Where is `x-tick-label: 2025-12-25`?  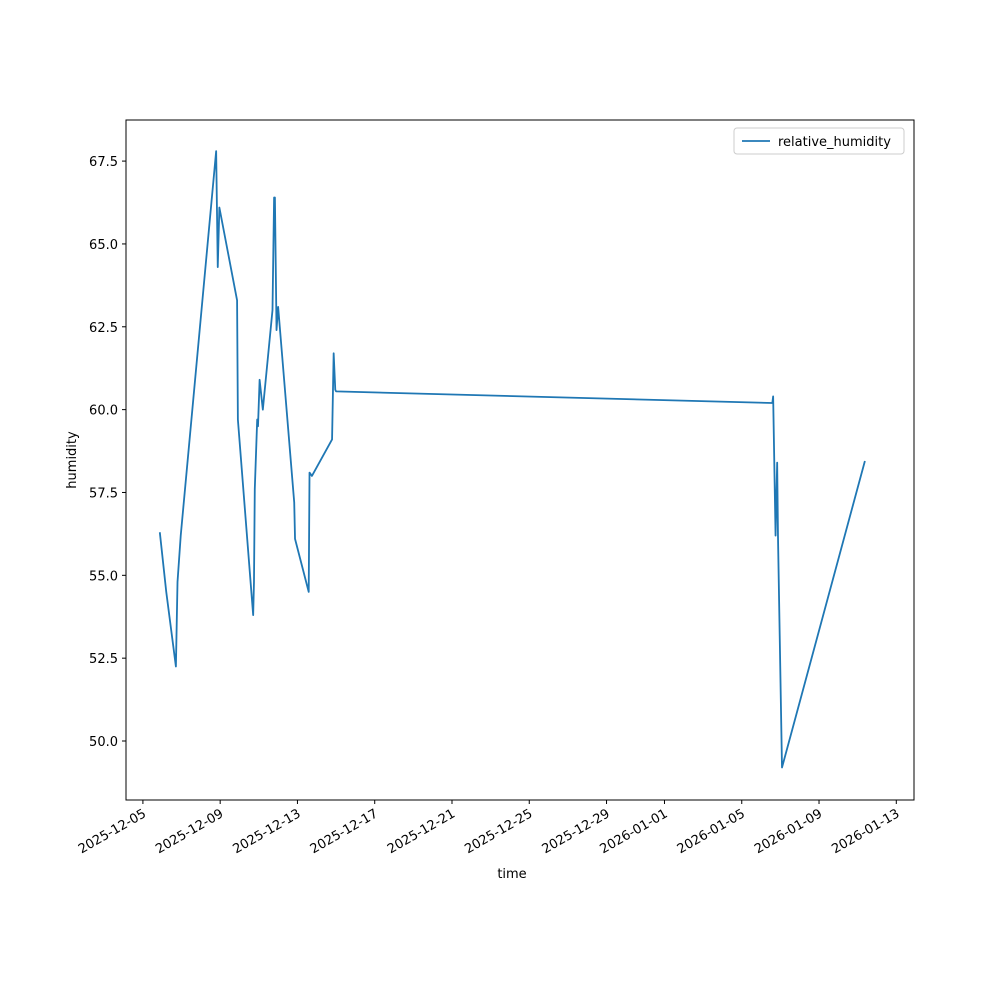
x-tick-label: 2025-12-25 is located at coordinates (498, 831).